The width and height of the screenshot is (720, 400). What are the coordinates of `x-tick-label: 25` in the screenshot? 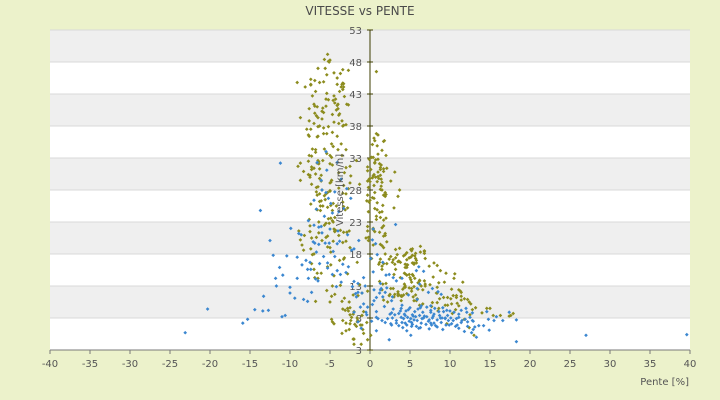 It's located at (570, 364).